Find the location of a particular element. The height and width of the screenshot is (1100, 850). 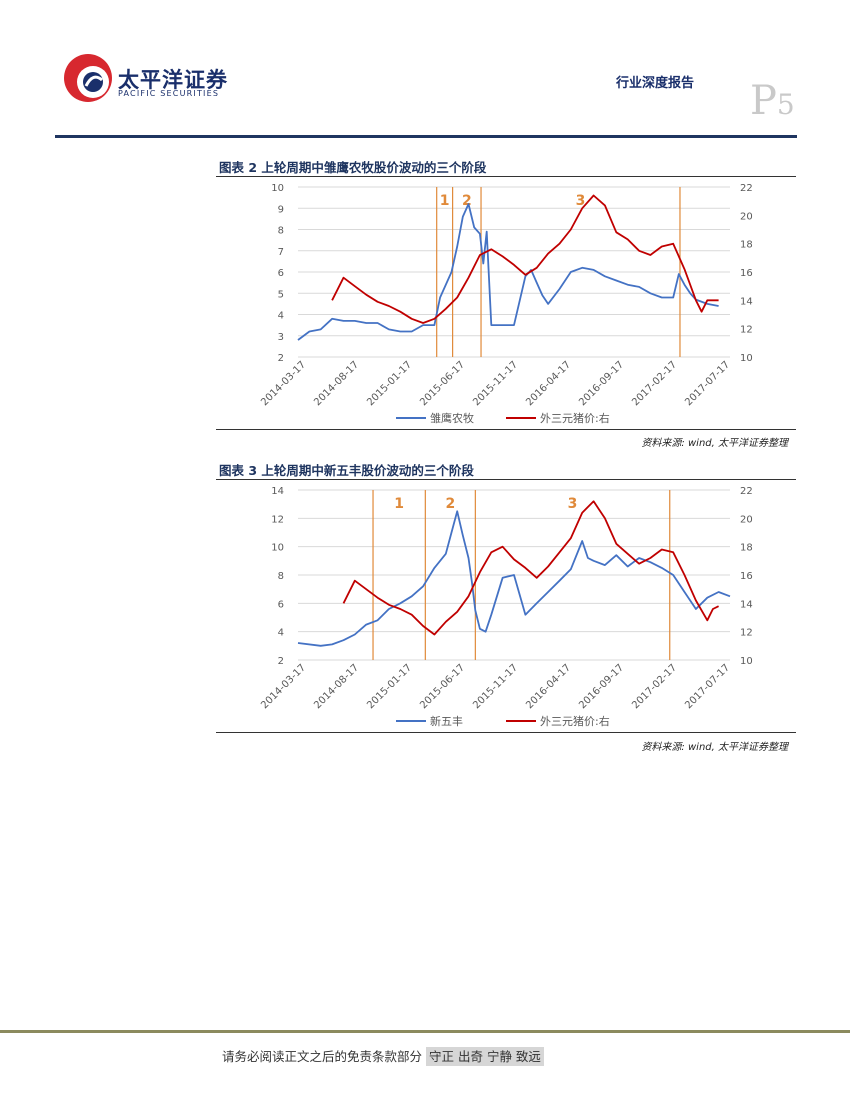

figure-2-bottom-rule is located at coordinates (506, 429).